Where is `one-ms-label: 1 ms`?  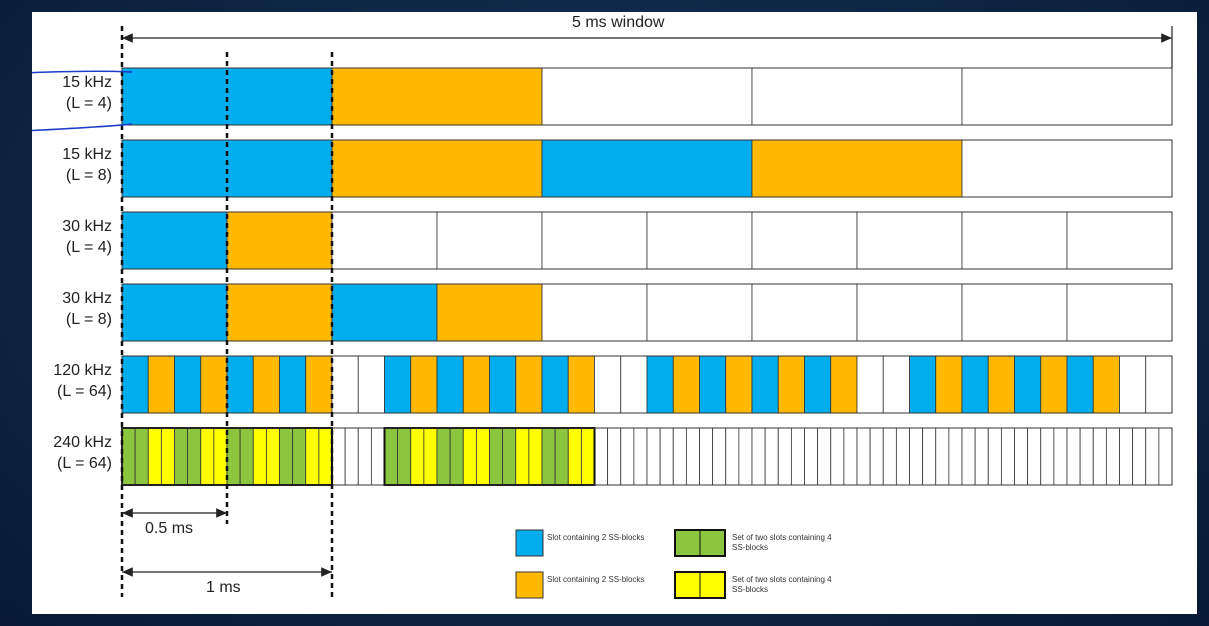
one-ms-label: 1 ms is located at coordinates (223, 587).